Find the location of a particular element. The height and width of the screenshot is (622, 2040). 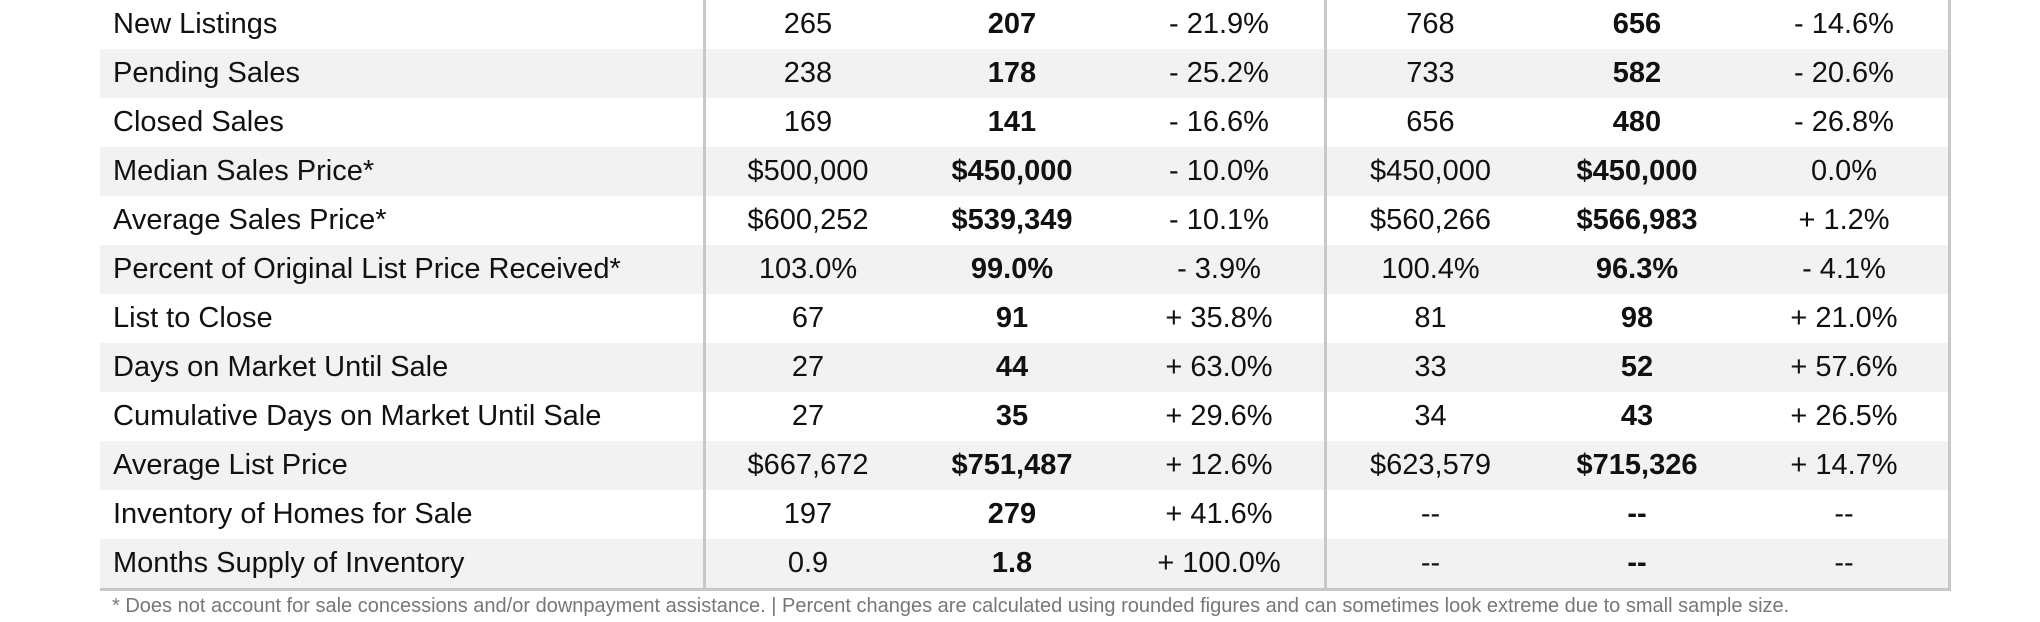

period-1-percent-change: - 25.2% is located at coordinates (1220, 73).